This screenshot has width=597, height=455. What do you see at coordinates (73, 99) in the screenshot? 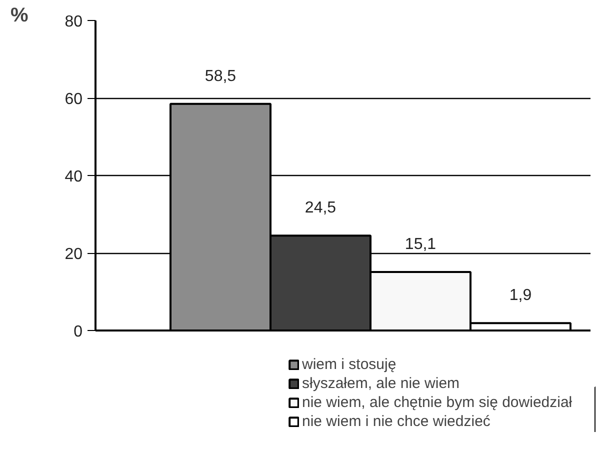
I see `y-tick-label: 60` at bounding box center [73, 99].